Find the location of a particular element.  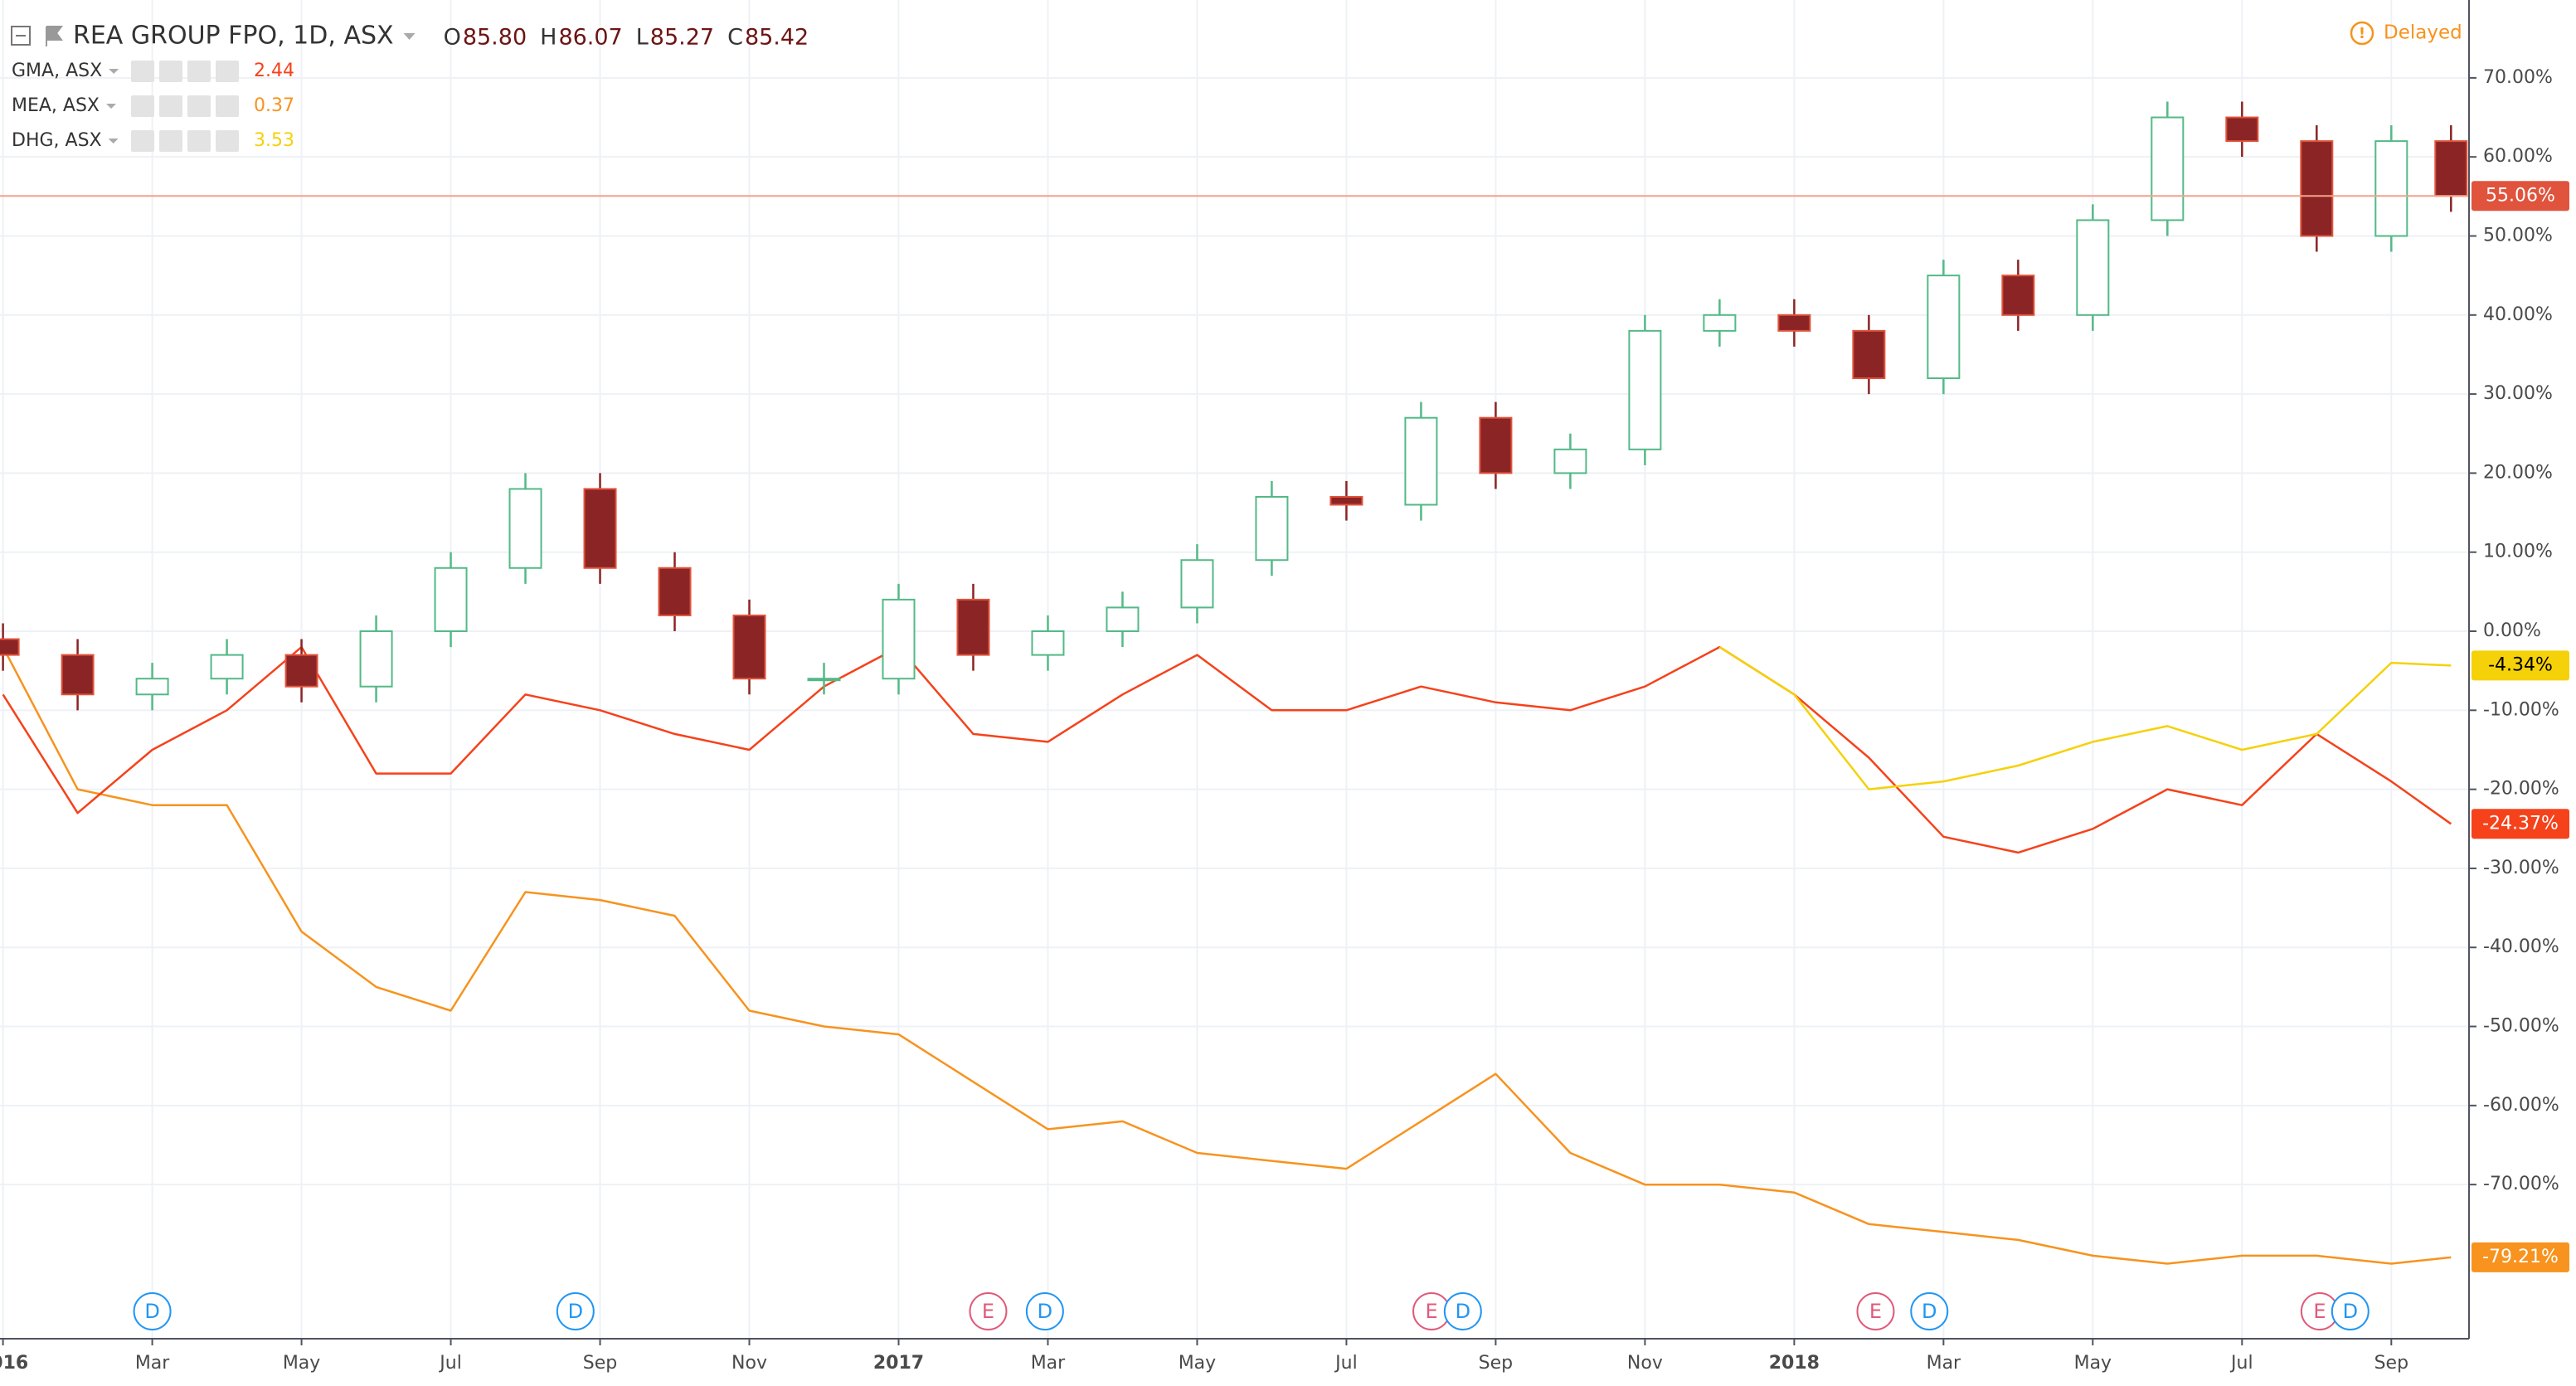

price-label: -79.21% is located at coordinates (2520, 1257).